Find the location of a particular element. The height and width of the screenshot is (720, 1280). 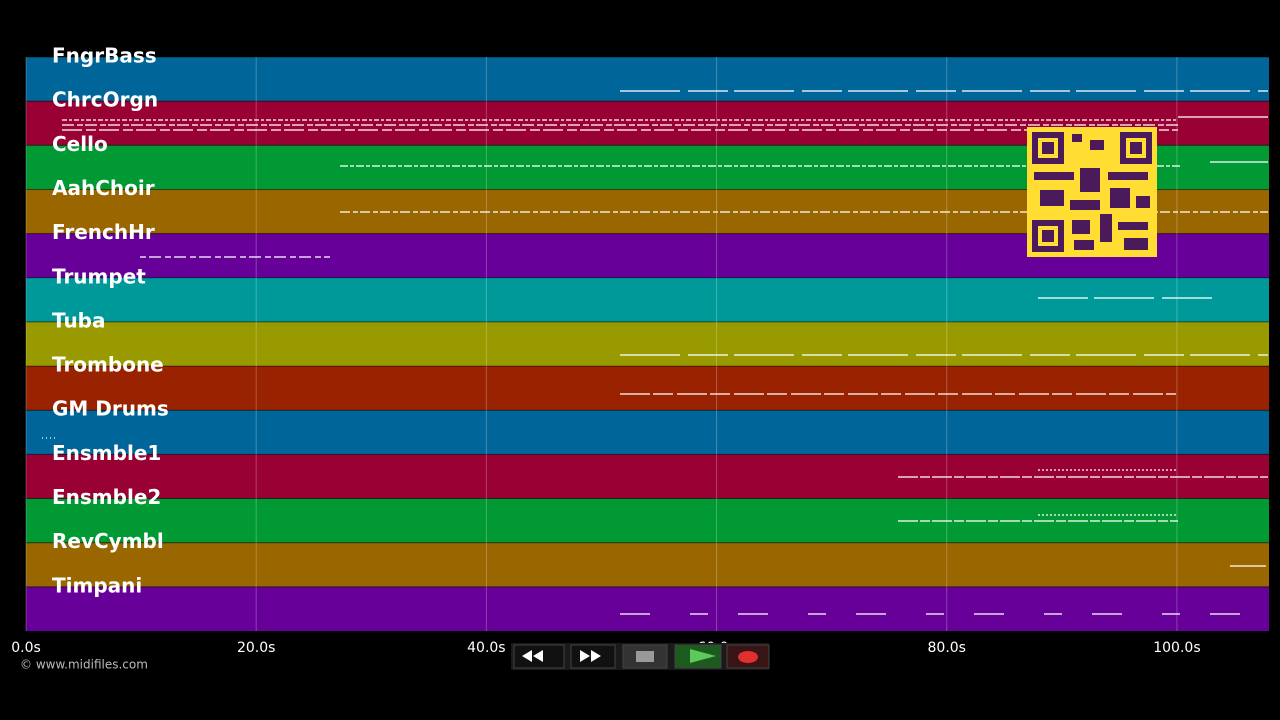

tick-label: 0.0s is located at coordinates (26, 648).